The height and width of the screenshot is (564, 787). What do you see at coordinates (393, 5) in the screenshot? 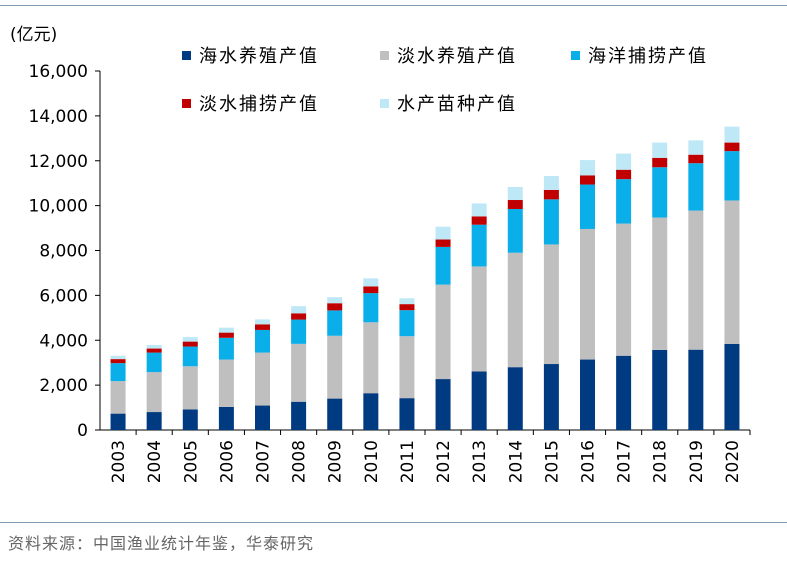
I see `top-rule` at bounding box center [393, 5].